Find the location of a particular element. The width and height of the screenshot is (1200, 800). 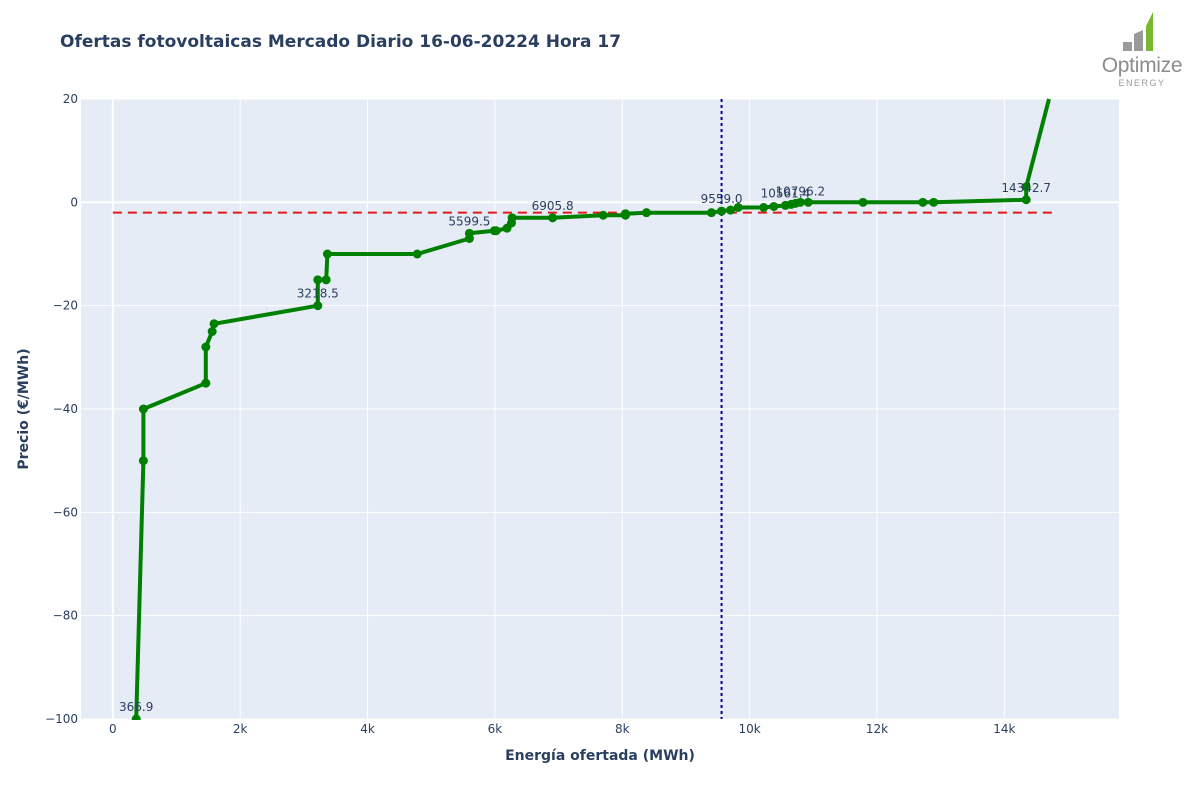

x-tick-label: 0 is located at coordinates (113, 729).